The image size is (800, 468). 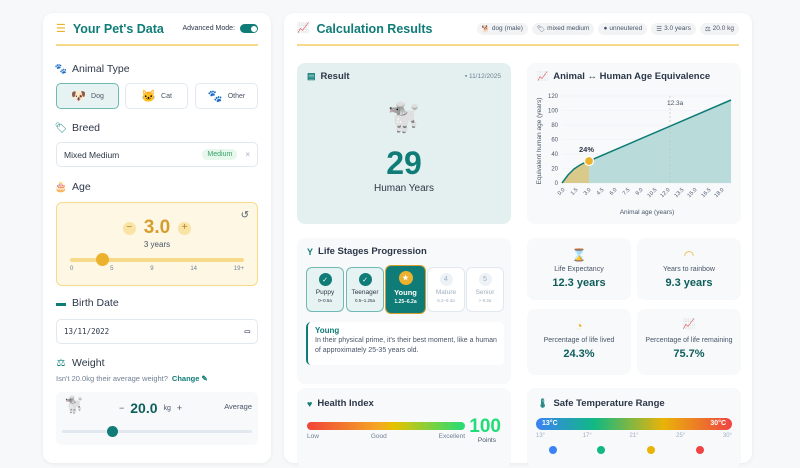 I want to click on stage-senior: 5 Senior > 9.3a, so click(x=485, y=289).